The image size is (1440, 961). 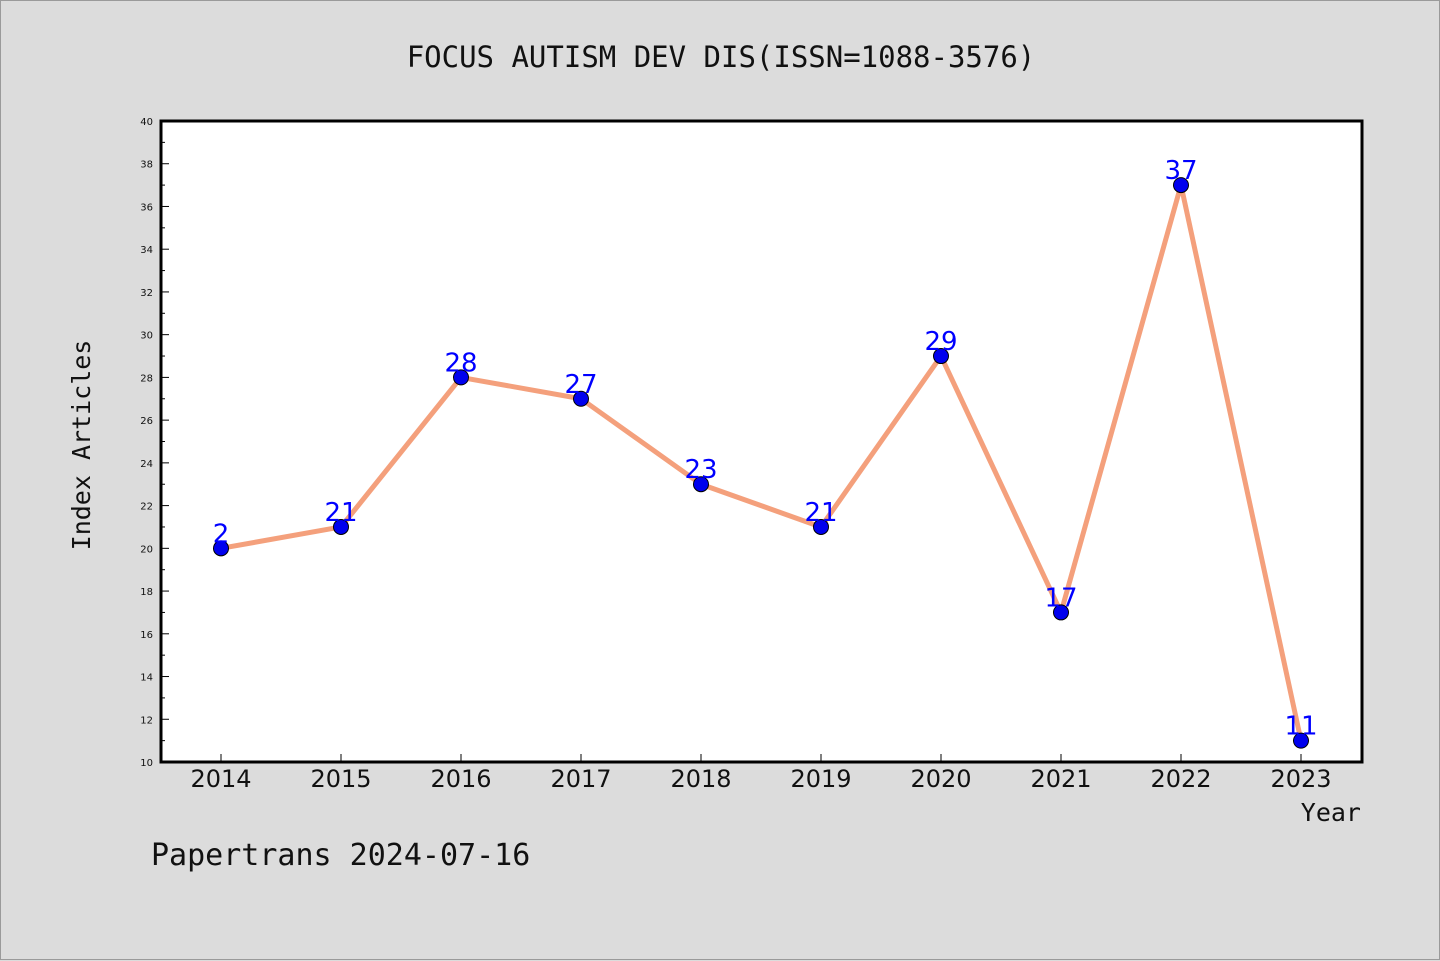 I want to click on y-tick-label: 10, so click(x=146, y=763).